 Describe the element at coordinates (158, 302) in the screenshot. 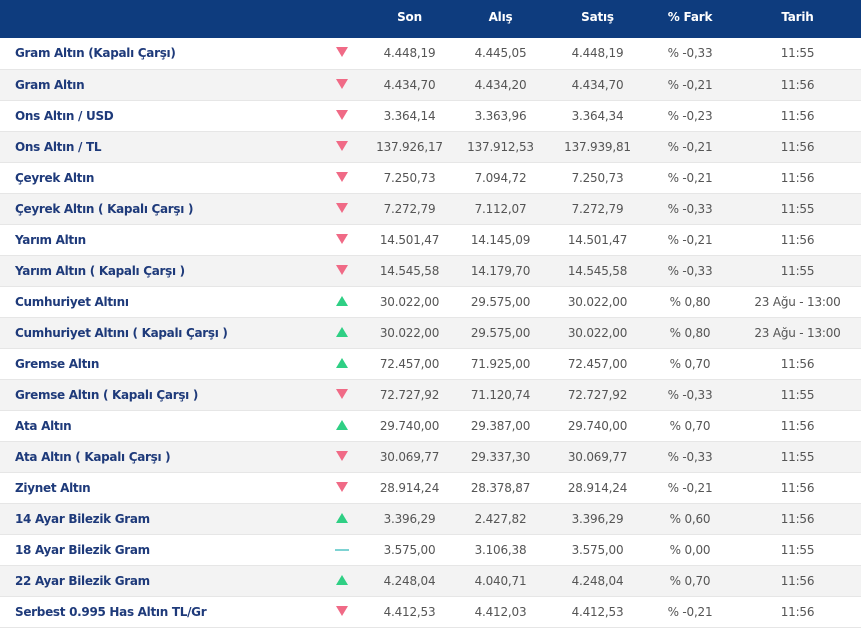

I see `row-name-link: Cumhuriyet Altını` at that location.